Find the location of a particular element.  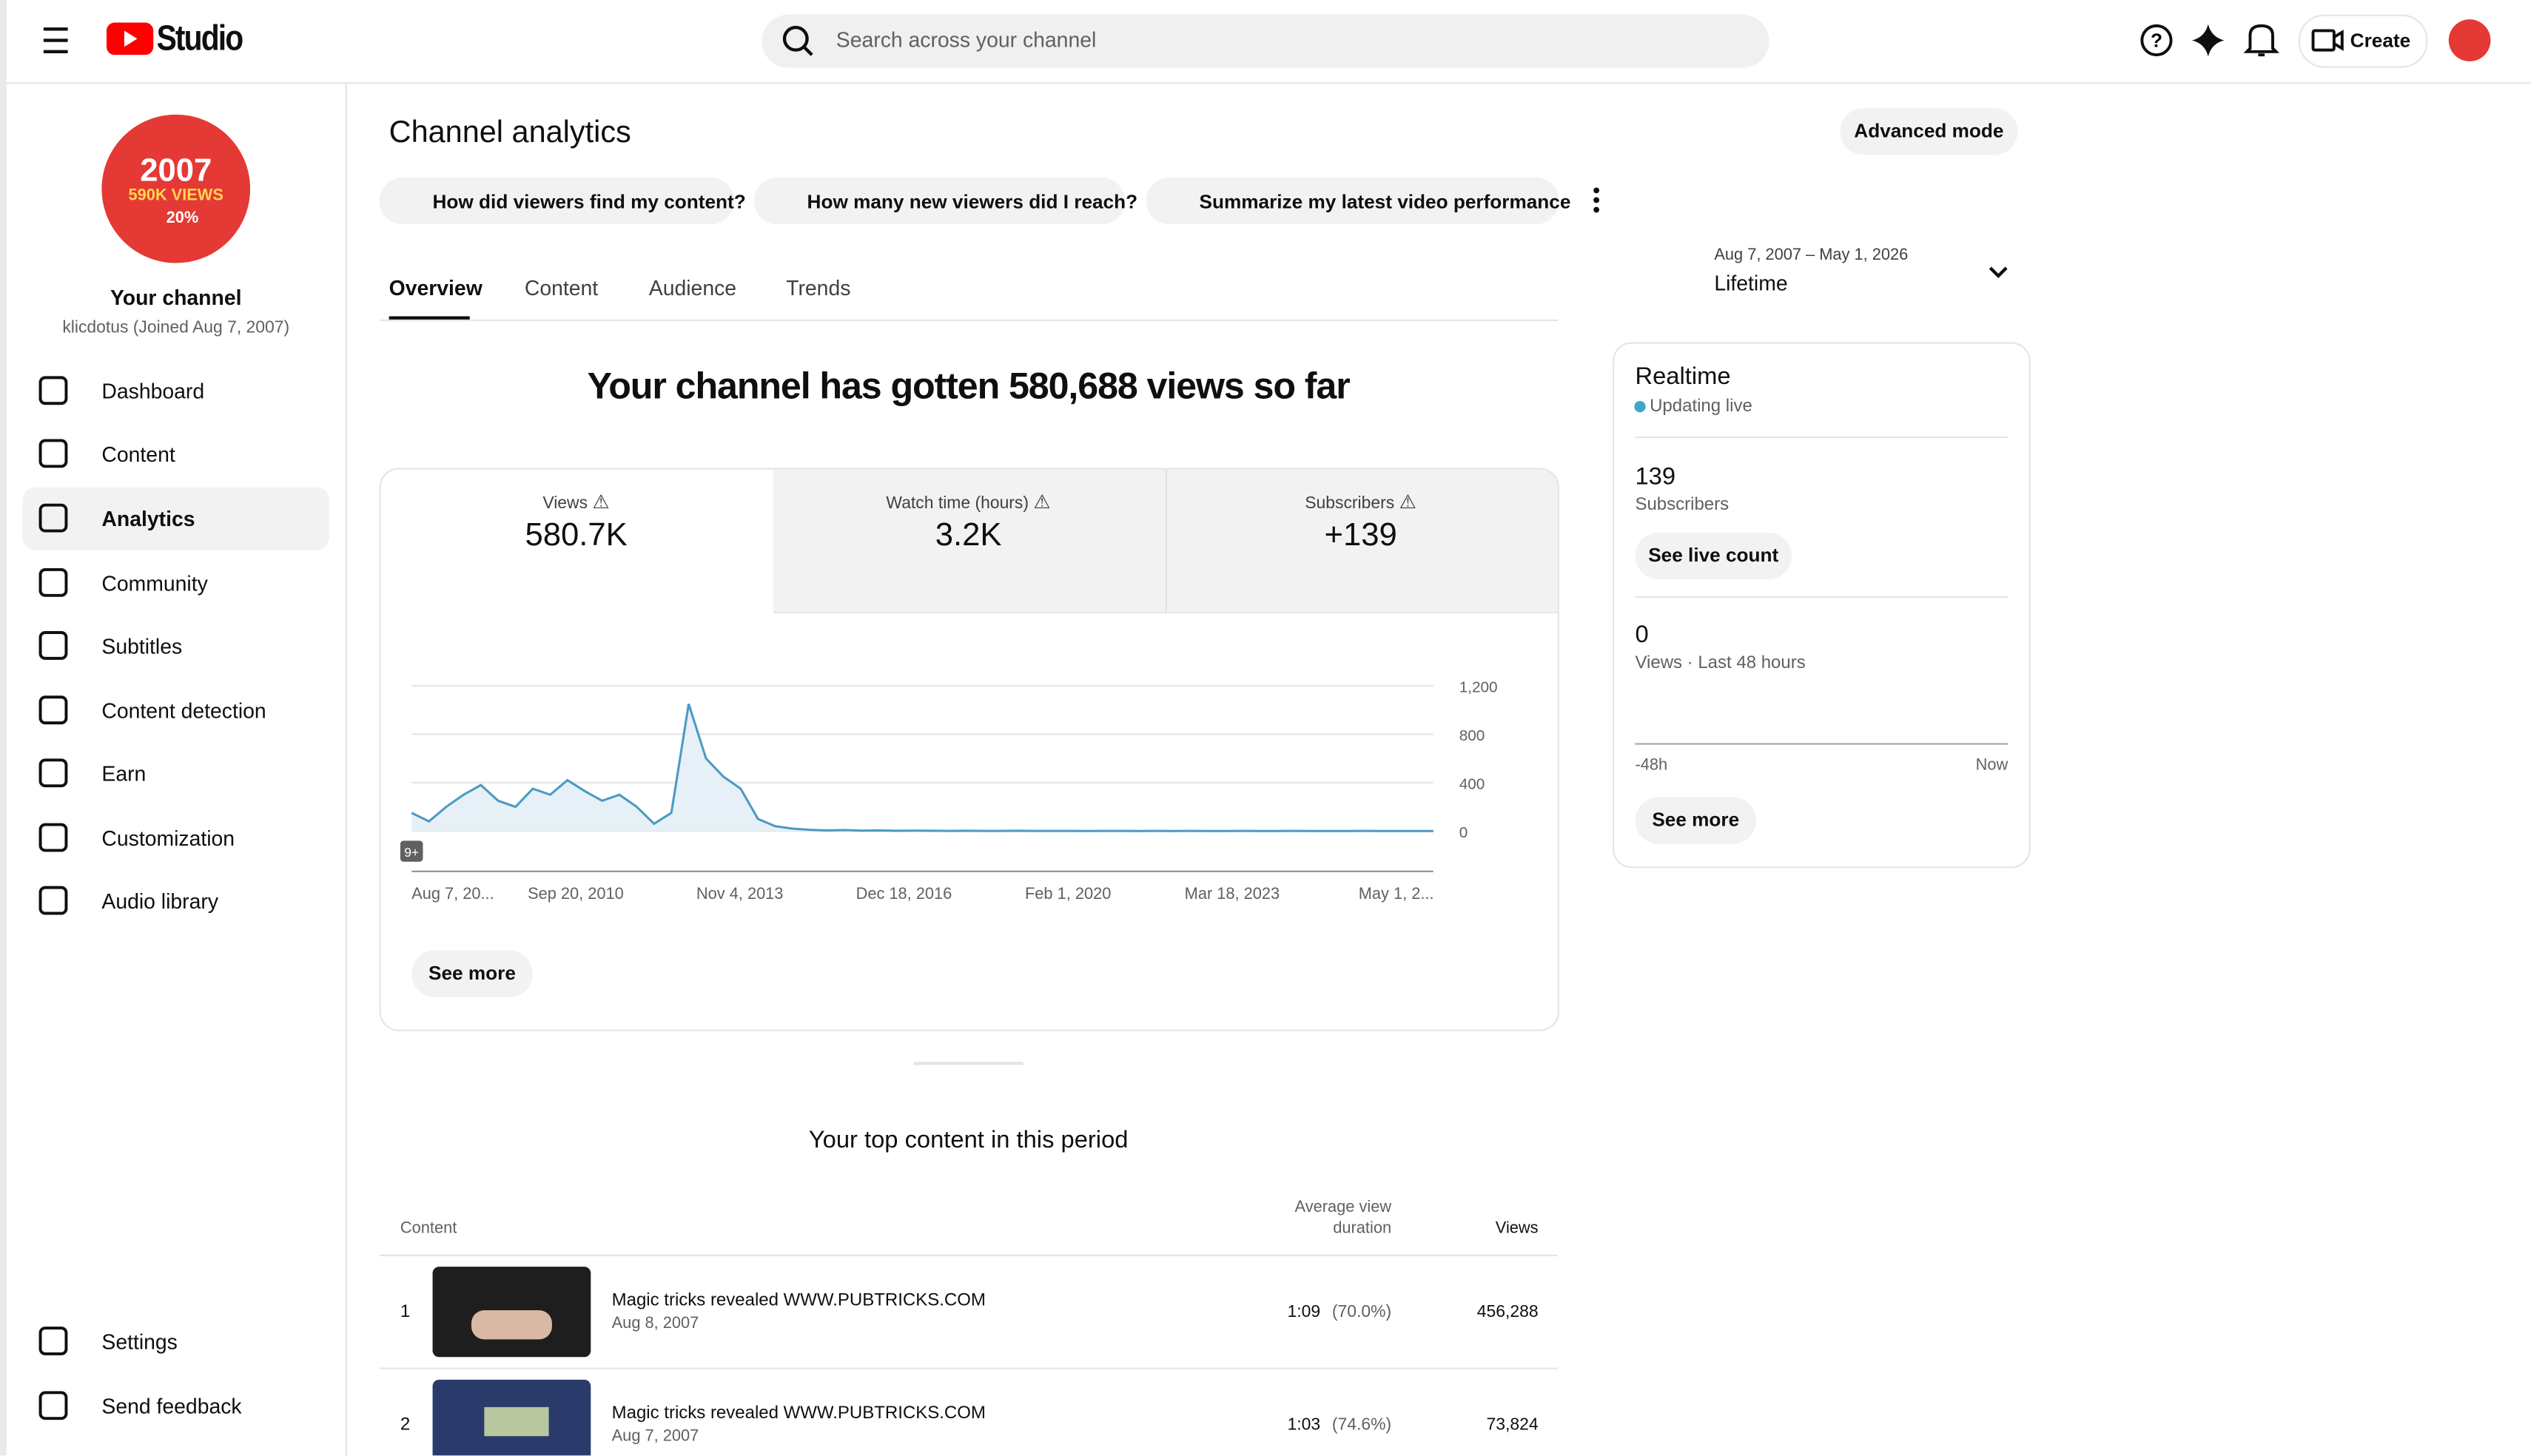

tab-underline is located at coordinates (430, 319).